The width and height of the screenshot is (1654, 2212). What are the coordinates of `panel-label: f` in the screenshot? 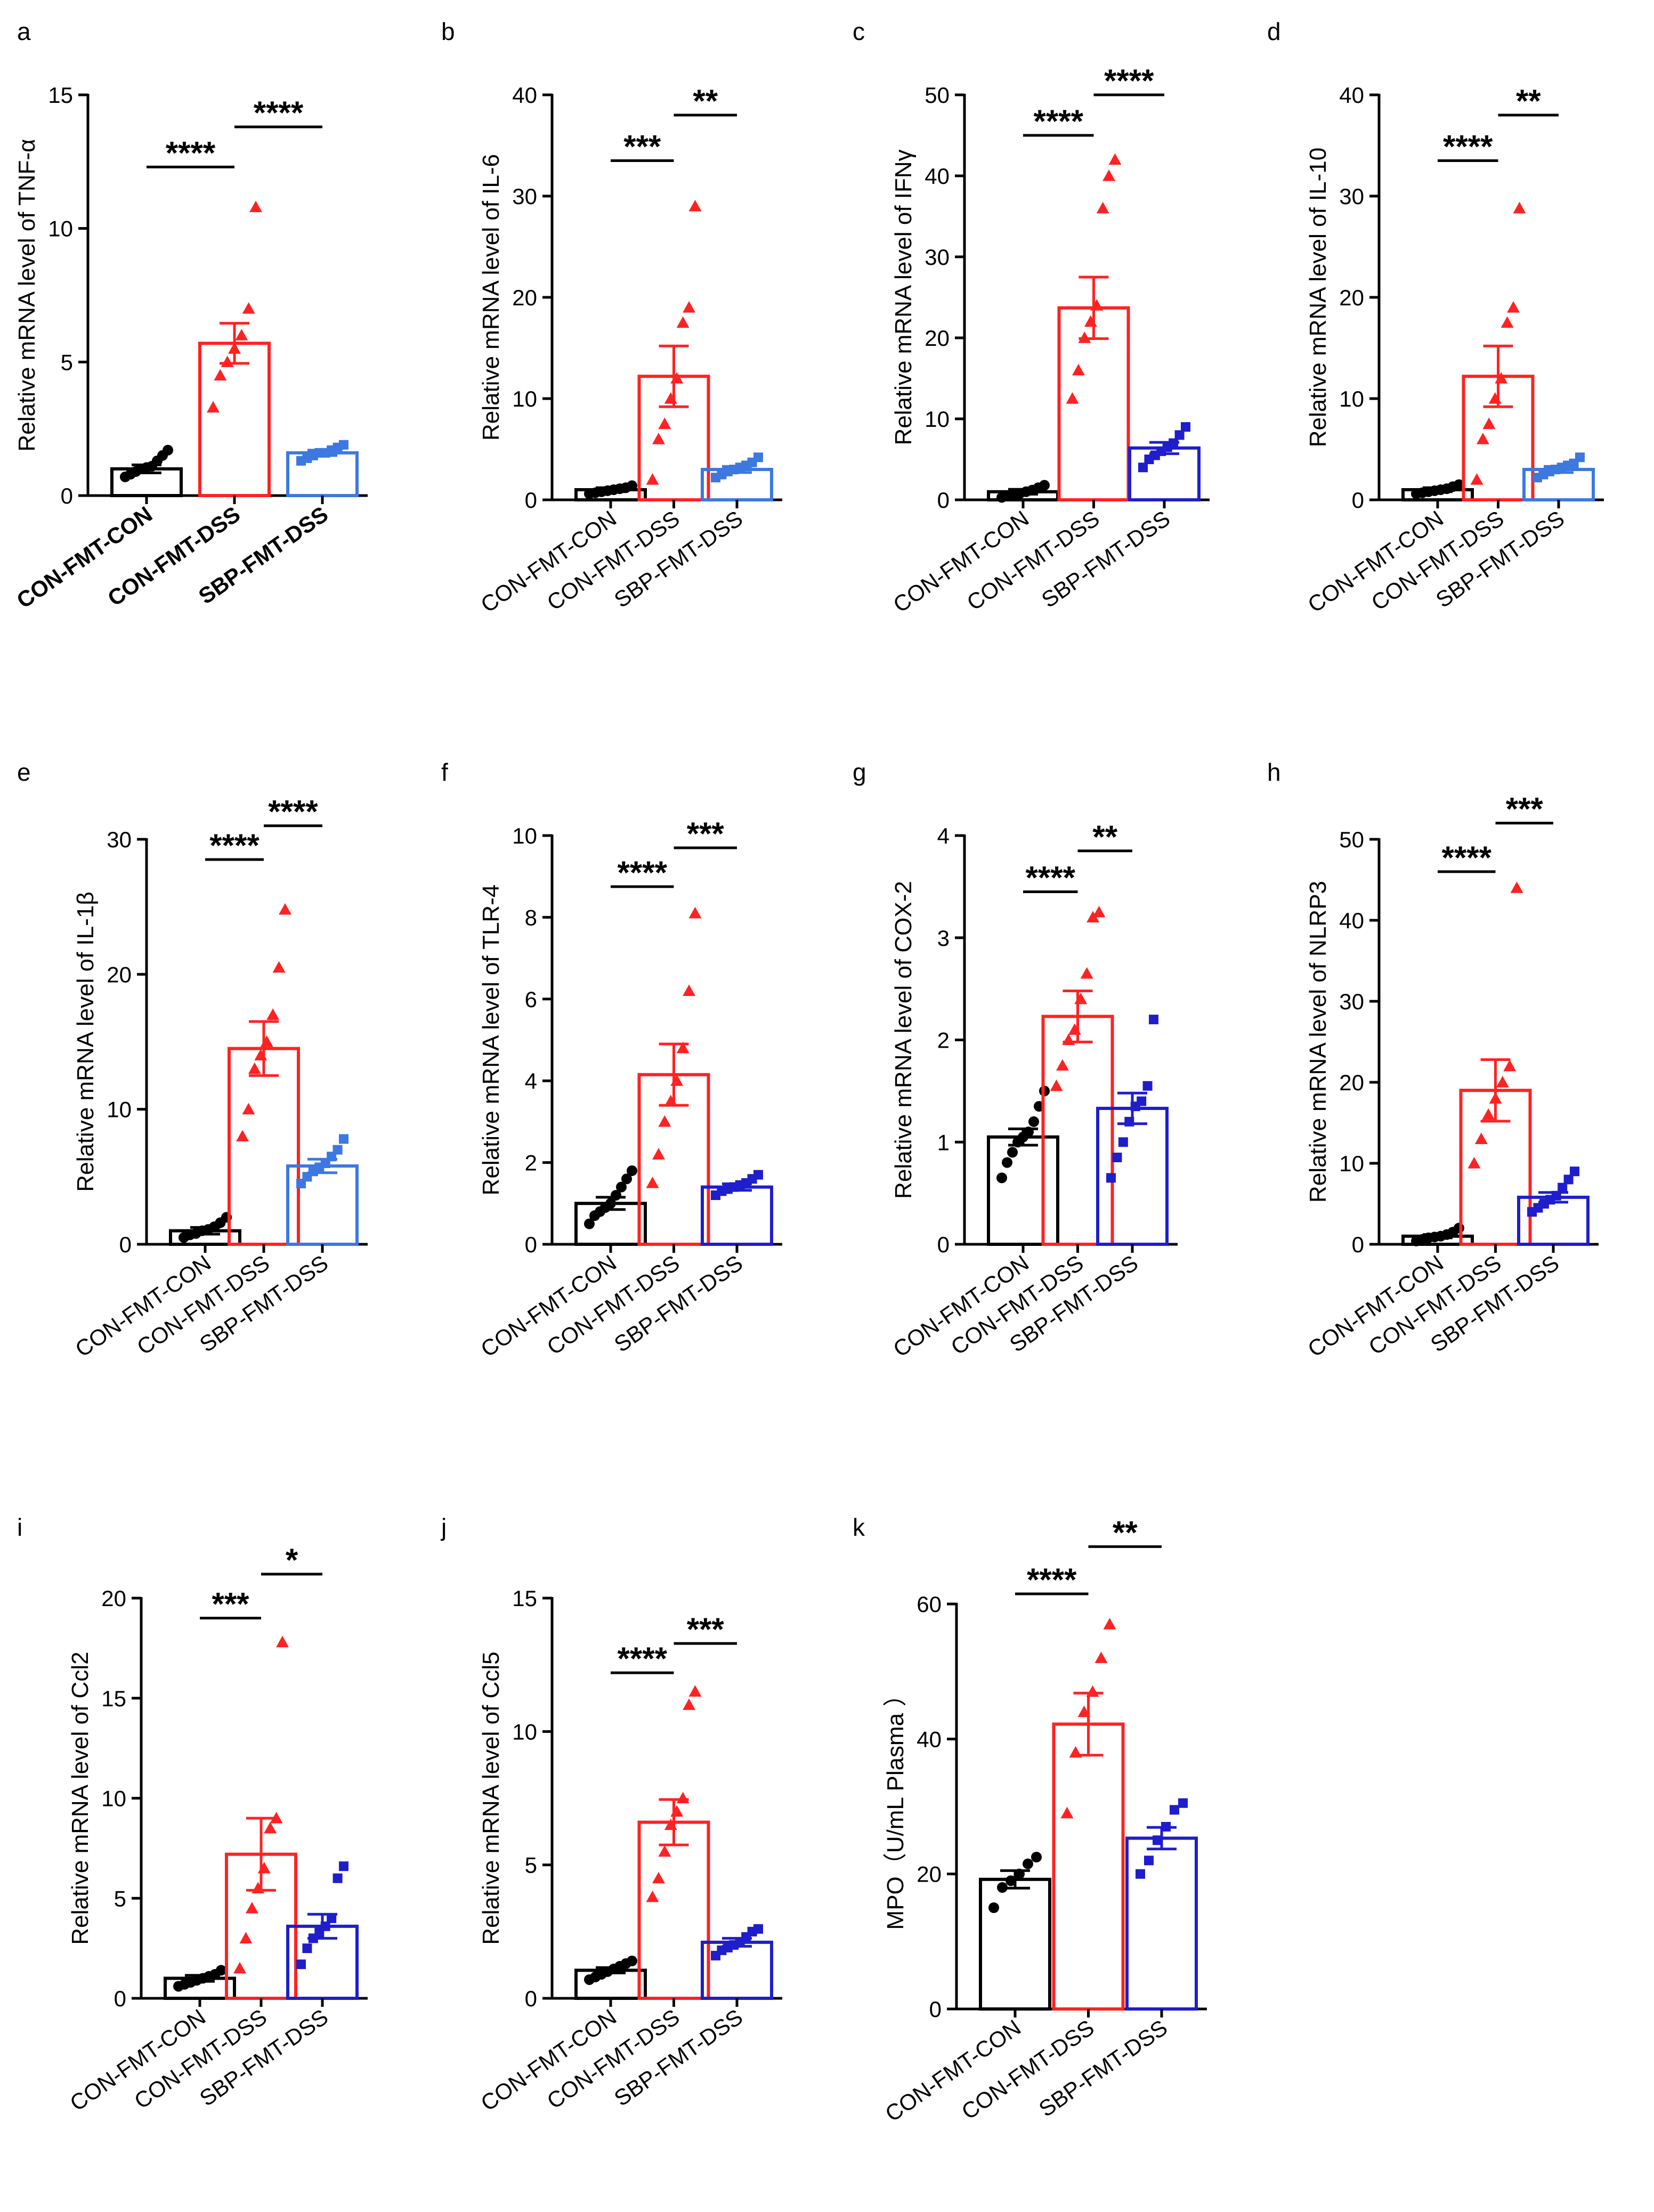 It's located at (445, 772).